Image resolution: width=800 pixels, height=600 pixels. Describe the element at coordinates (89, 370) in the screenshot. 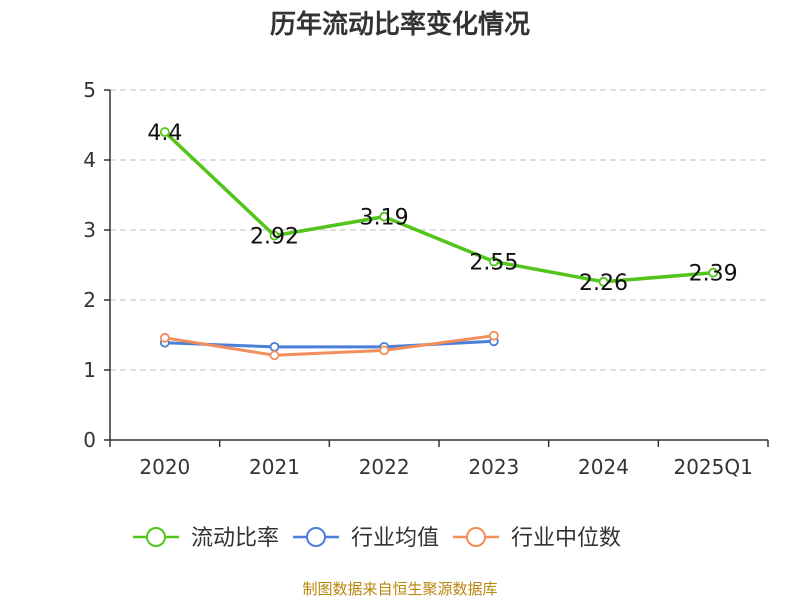

I see `y-tick-label: 1` at that location.